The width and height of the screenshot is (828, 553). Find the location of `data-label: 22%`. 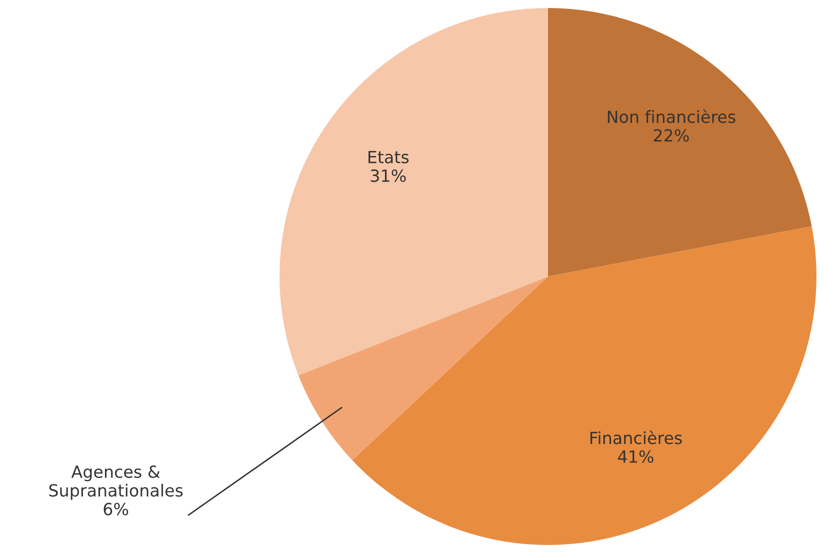

data-label: 22% is located at coordinates (671, 135).